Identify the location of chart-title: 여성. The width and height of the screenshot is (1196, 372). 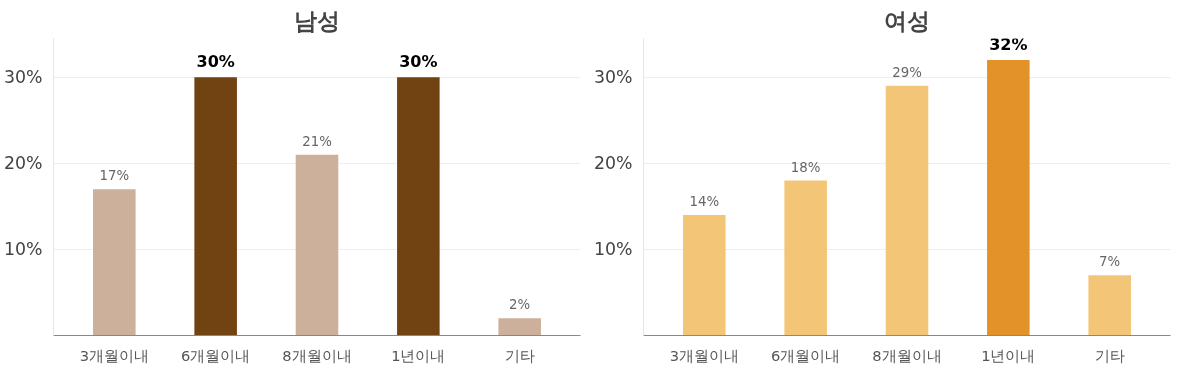
(907, 20).